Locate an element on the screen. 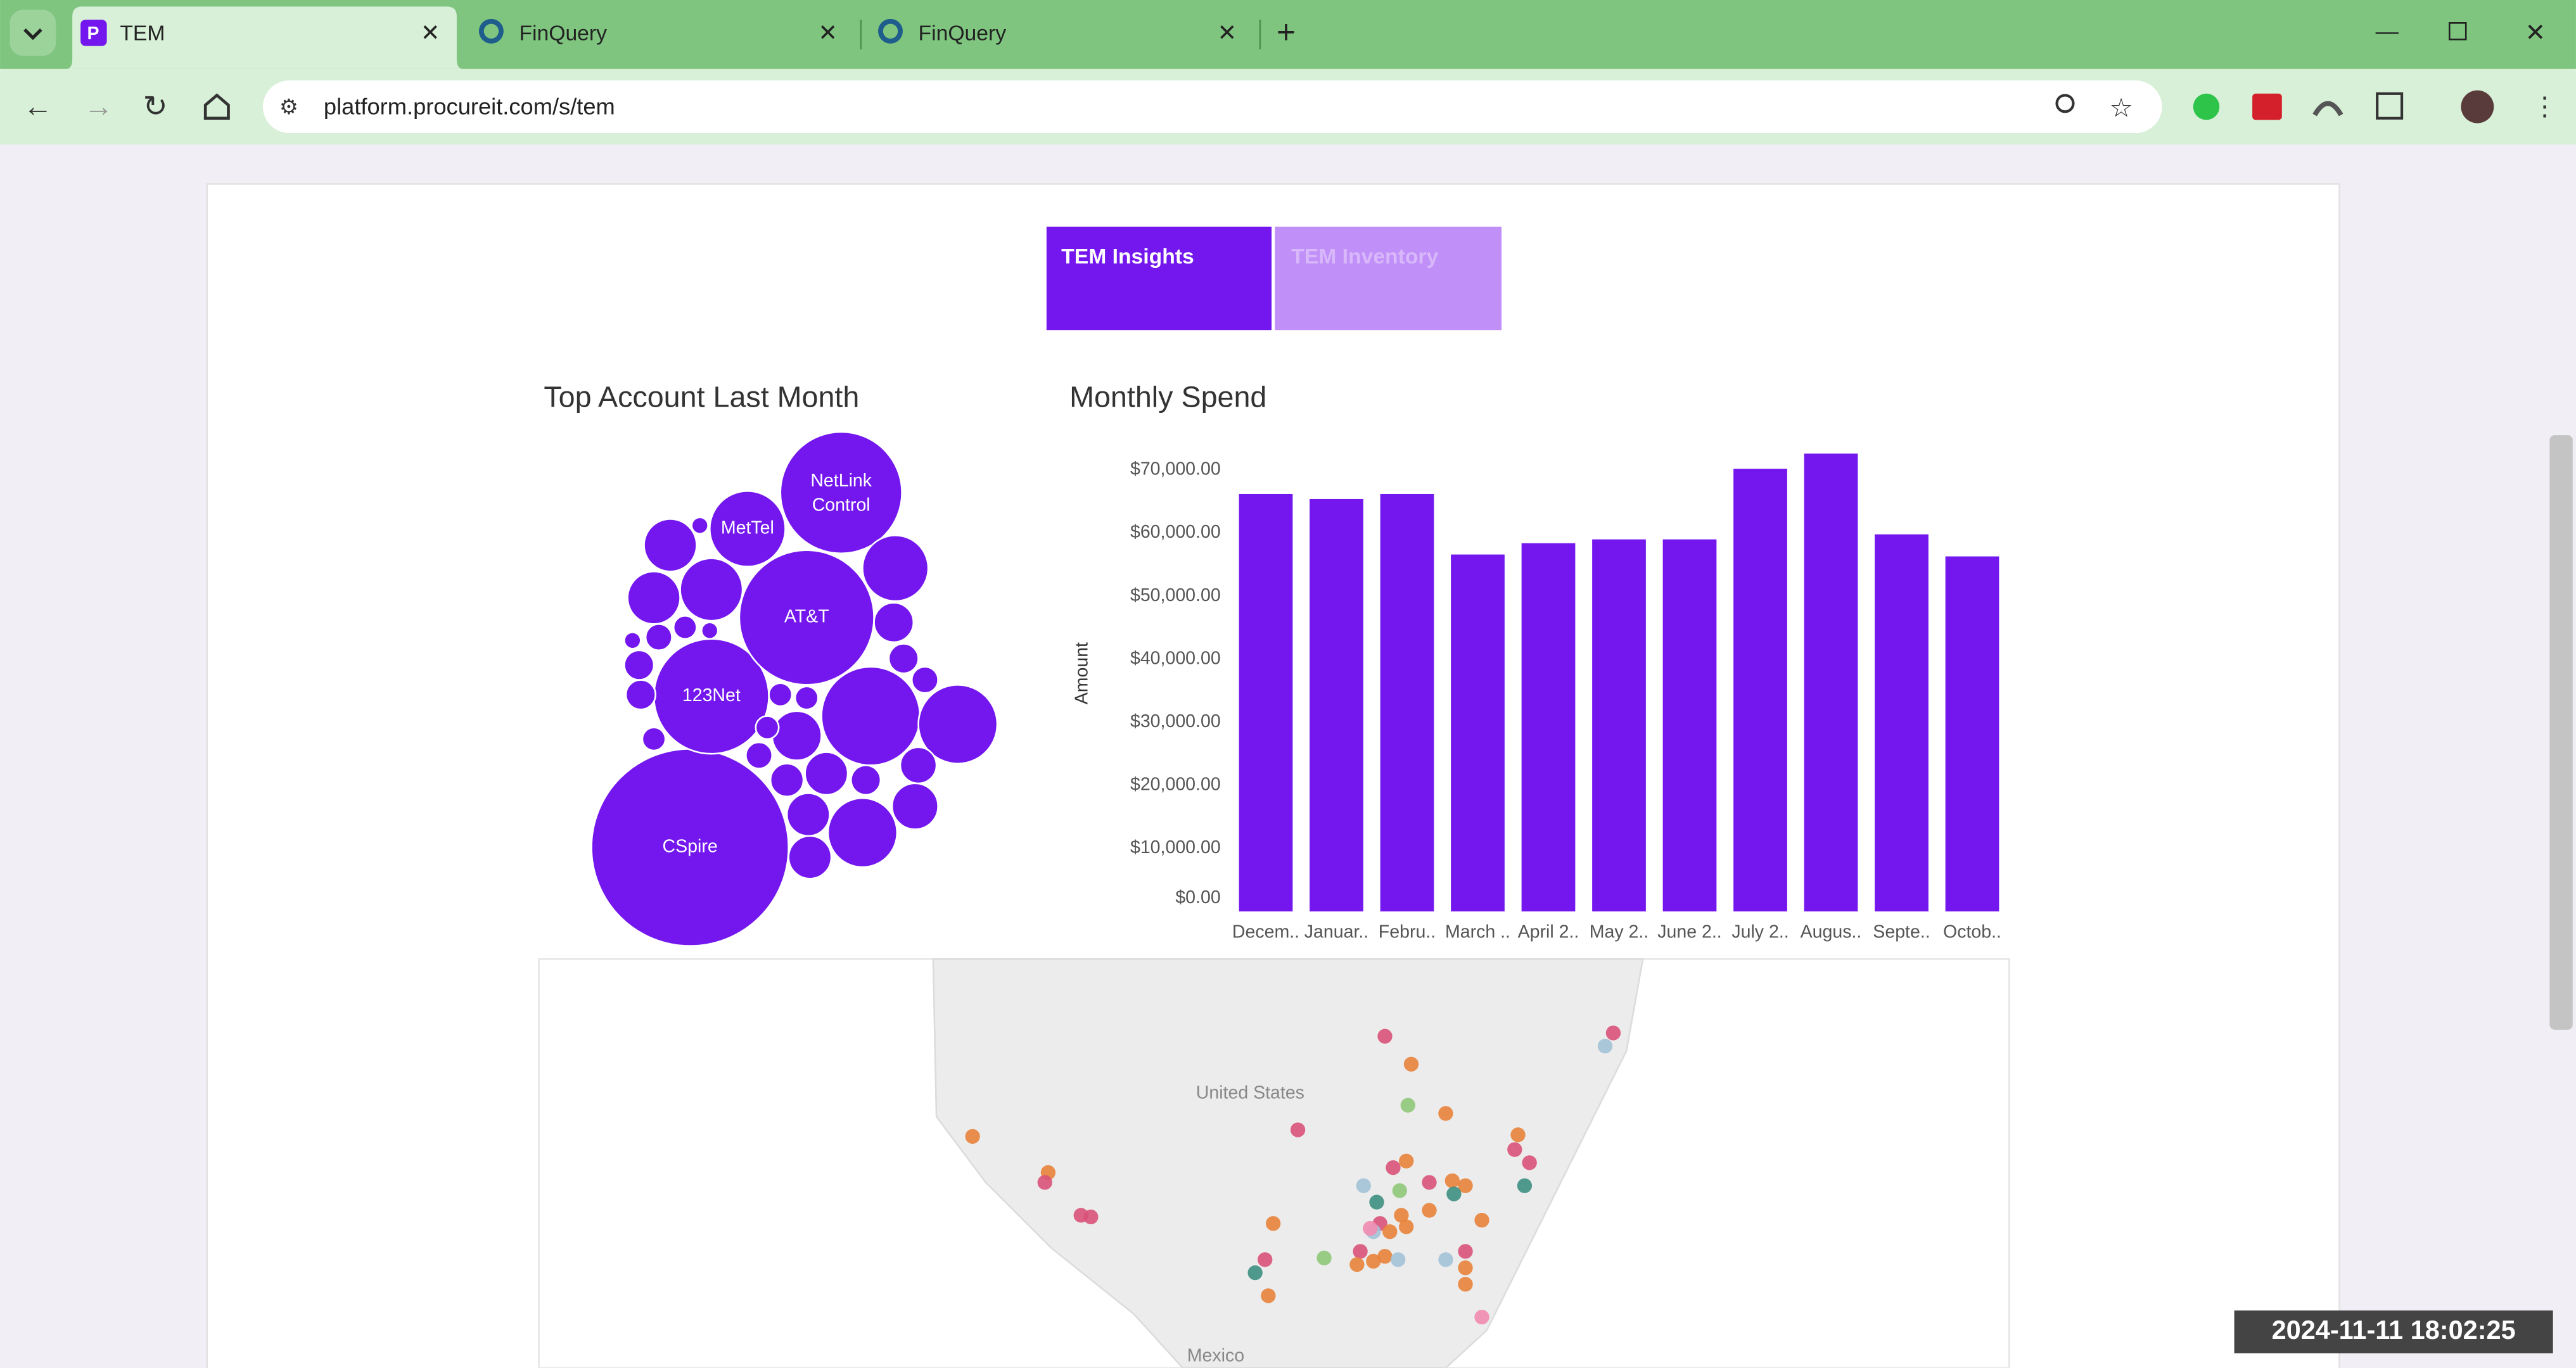 This screenshot has width=2576, height=1368. x-tick-label: June 2.. is located at coordinates (1689, 932).